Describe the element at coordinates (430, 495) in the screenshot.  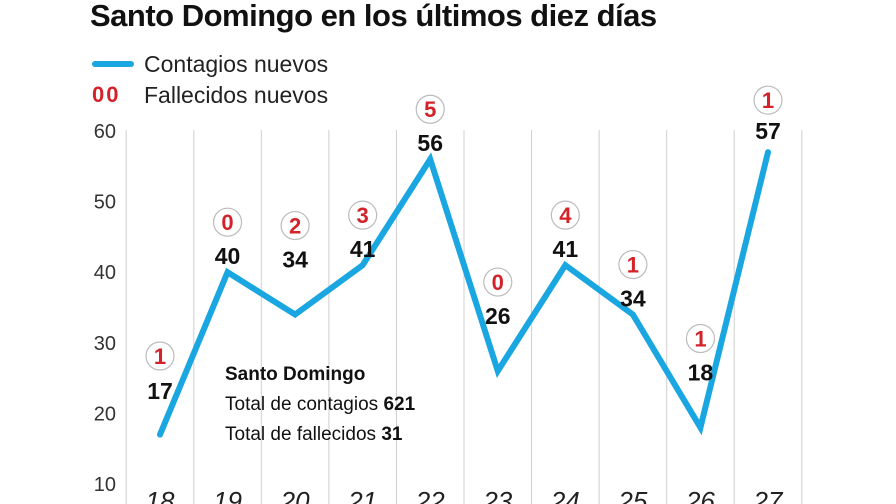
I see `x-tick-label: 22` at that location.